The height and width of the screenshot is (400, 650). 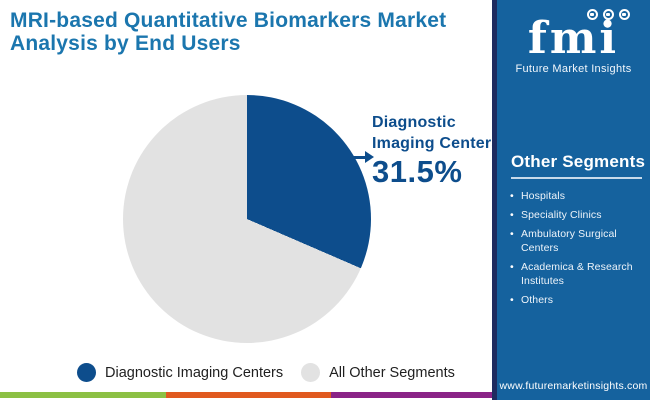 I want to click on globe-americas-icon, so click(x=592, y=14).